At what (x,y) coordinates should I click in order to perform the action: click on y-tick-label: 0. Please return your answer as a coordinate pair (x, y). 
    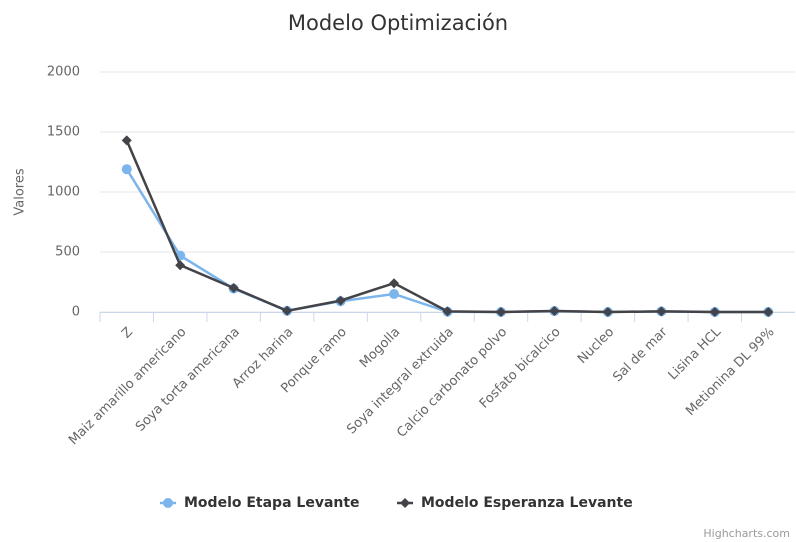
    Looking at the image, I should click on (76, 312).